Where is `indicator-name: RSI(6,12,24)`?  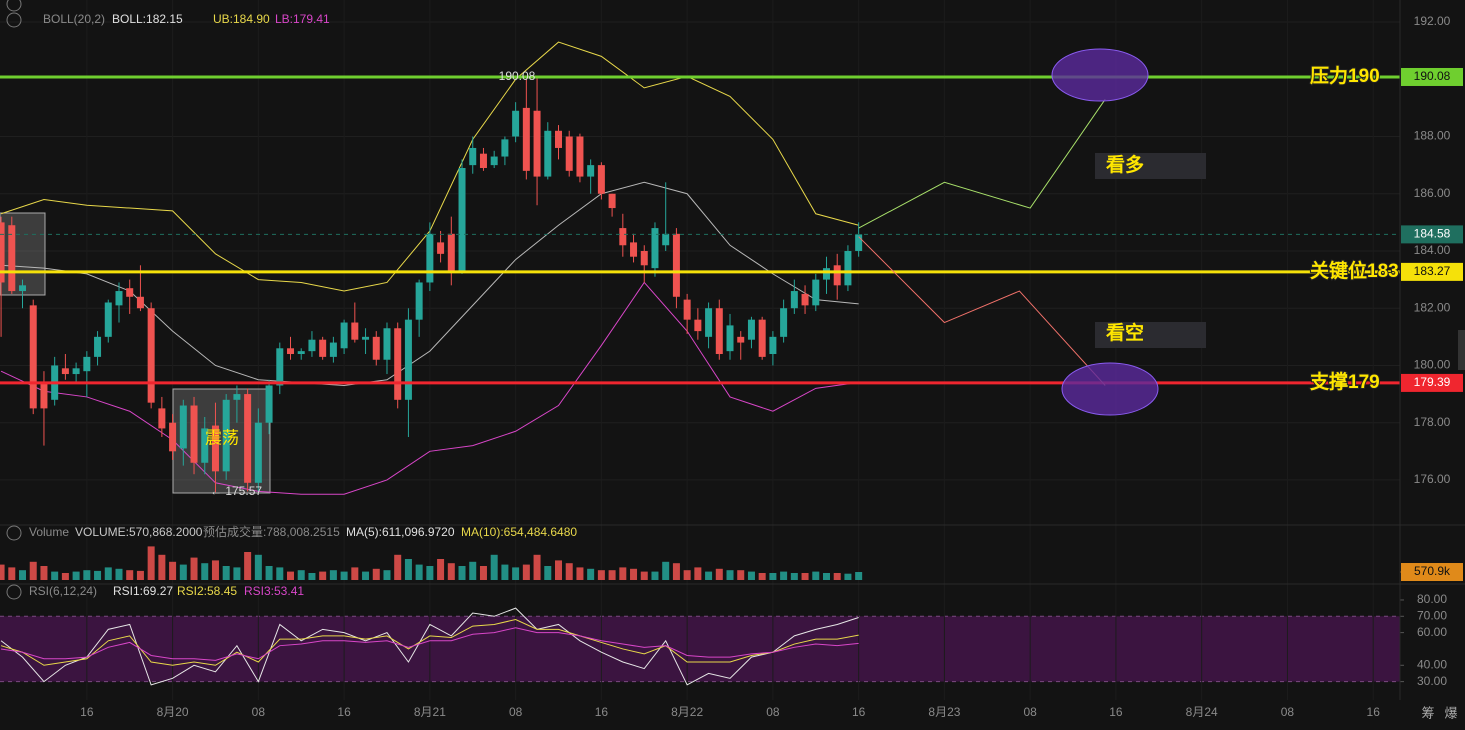
indicator-name: RSI(6,12,24) is located at coordinates (63, 591).